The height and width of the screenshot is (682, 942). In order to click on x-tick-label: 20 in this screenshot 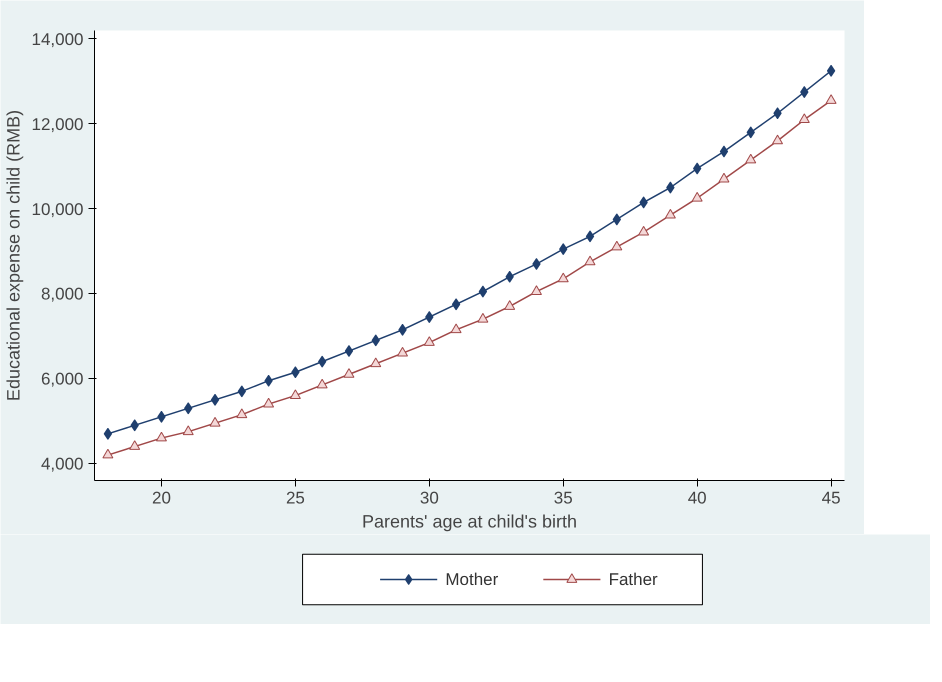, I will do `click(161, 498)`.